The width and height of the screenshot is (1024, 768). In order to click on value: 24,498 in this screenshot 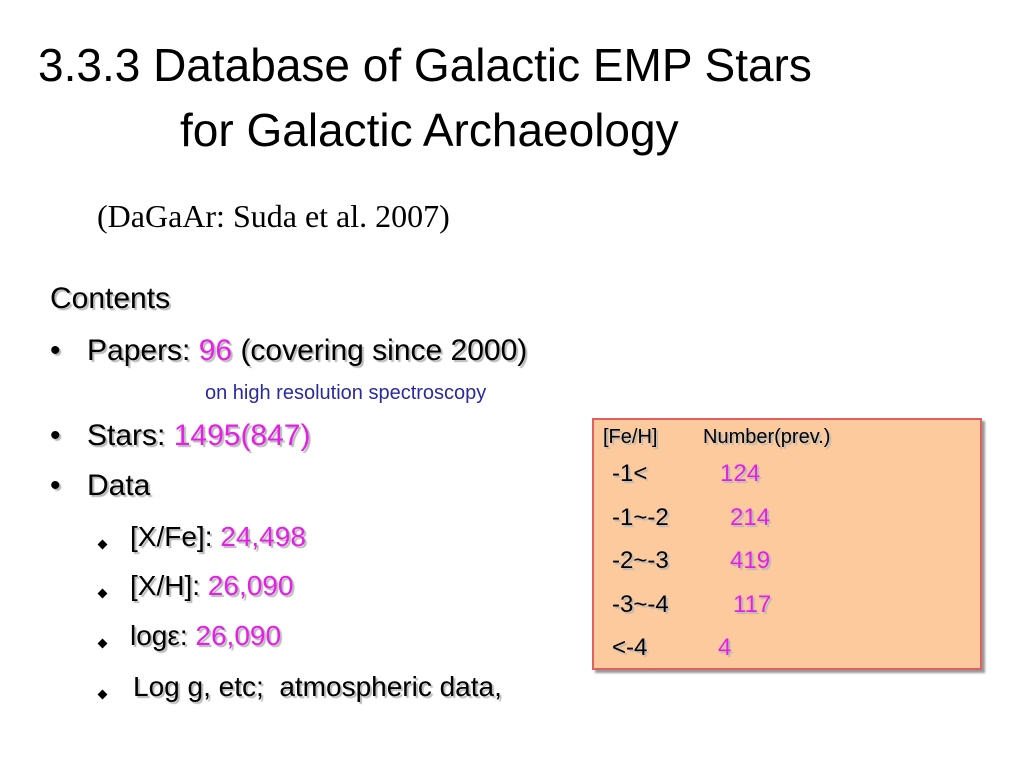, I will do `click(263, 536)`.